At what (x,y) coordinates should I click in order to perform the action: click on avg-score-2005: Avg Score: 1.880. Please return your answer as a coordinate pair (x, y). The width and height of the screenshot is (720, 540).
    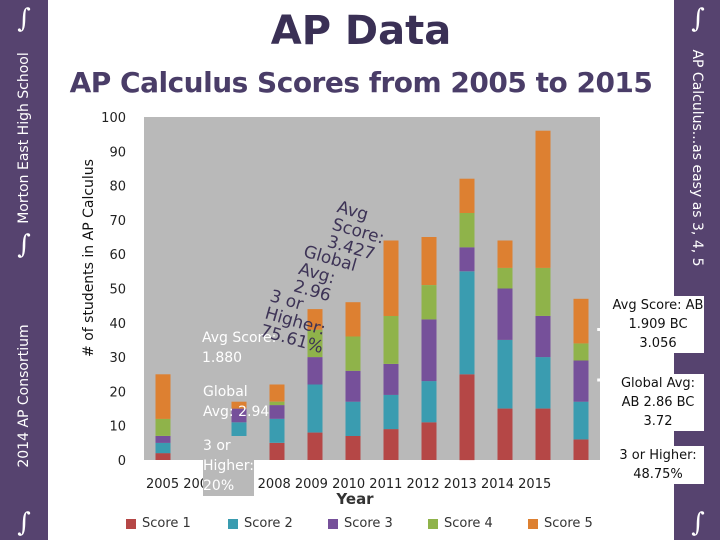
    Looking at the image, I should click on (239, 348).